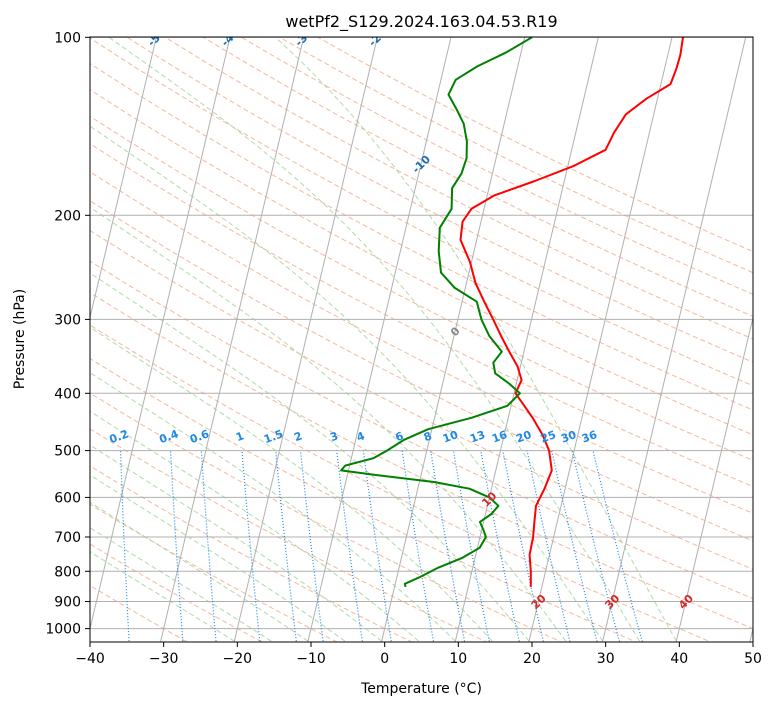  Describe the element at coordinates (10, 37) in the screenshot. I see `isotherm-label: -70` at that location.